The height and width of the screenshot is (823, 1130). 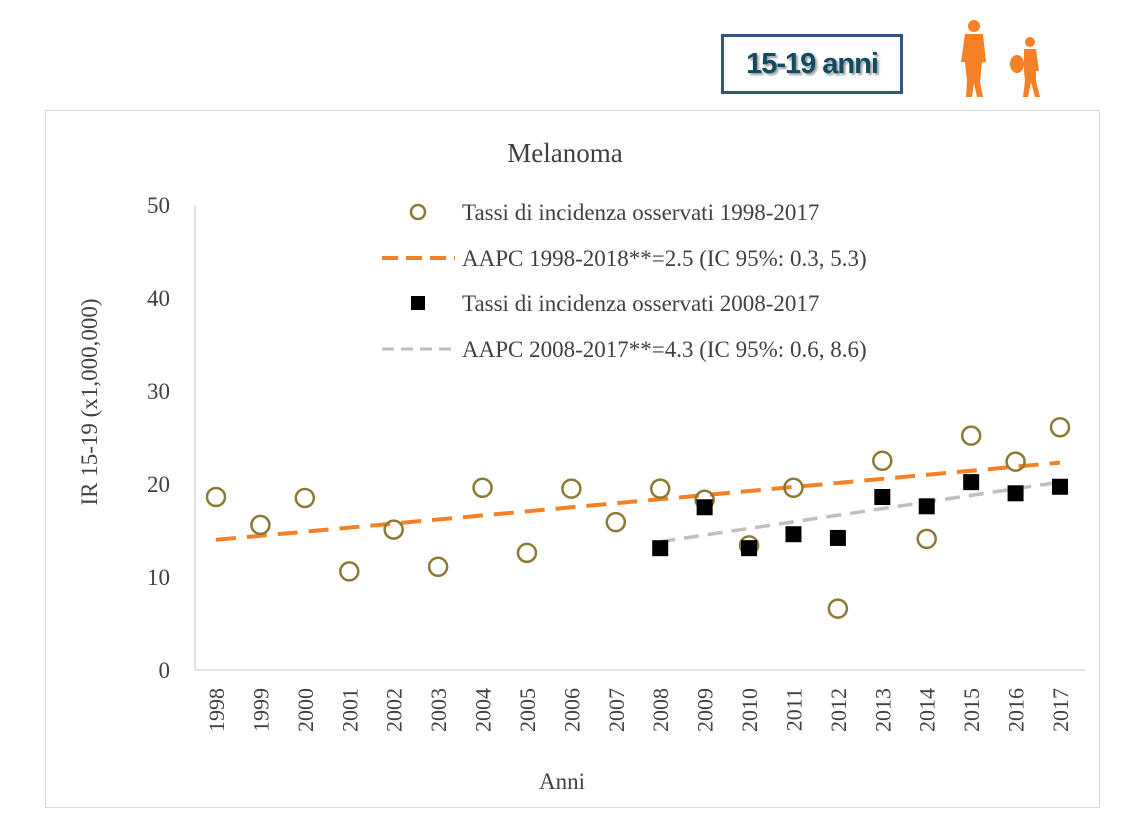 I want to click on x-tick-label: 2016, so click(x=1016, y=710).